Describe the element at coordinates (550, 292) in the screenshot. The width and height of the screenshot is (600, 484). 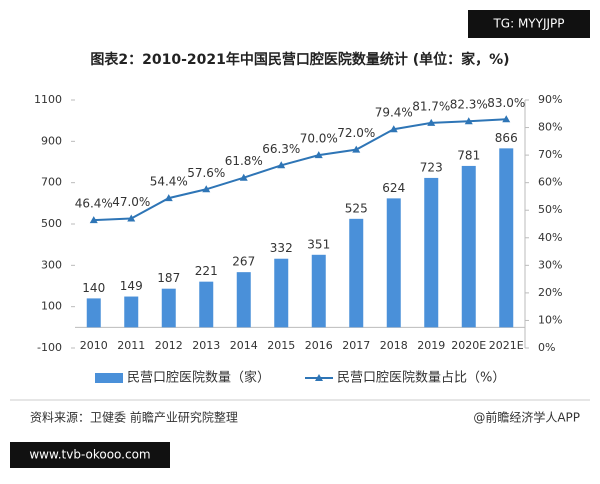
I see `y2-tick-label: 20%` at that location.